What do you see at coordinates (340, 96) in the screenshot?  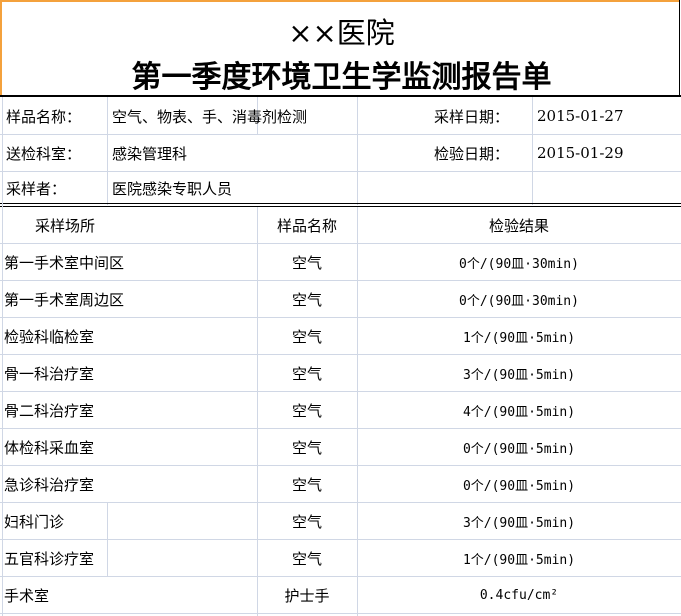 I see `title-bottom-border` at bounding box center [340, 96].